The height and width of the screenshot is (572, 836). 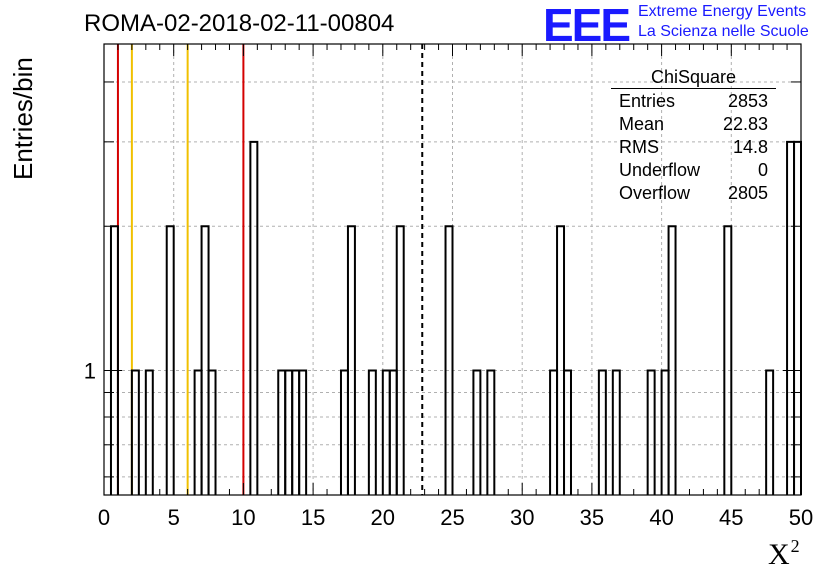 I want to click on stats-row-mean: Mean 22.83, so click(x=693, y=124).